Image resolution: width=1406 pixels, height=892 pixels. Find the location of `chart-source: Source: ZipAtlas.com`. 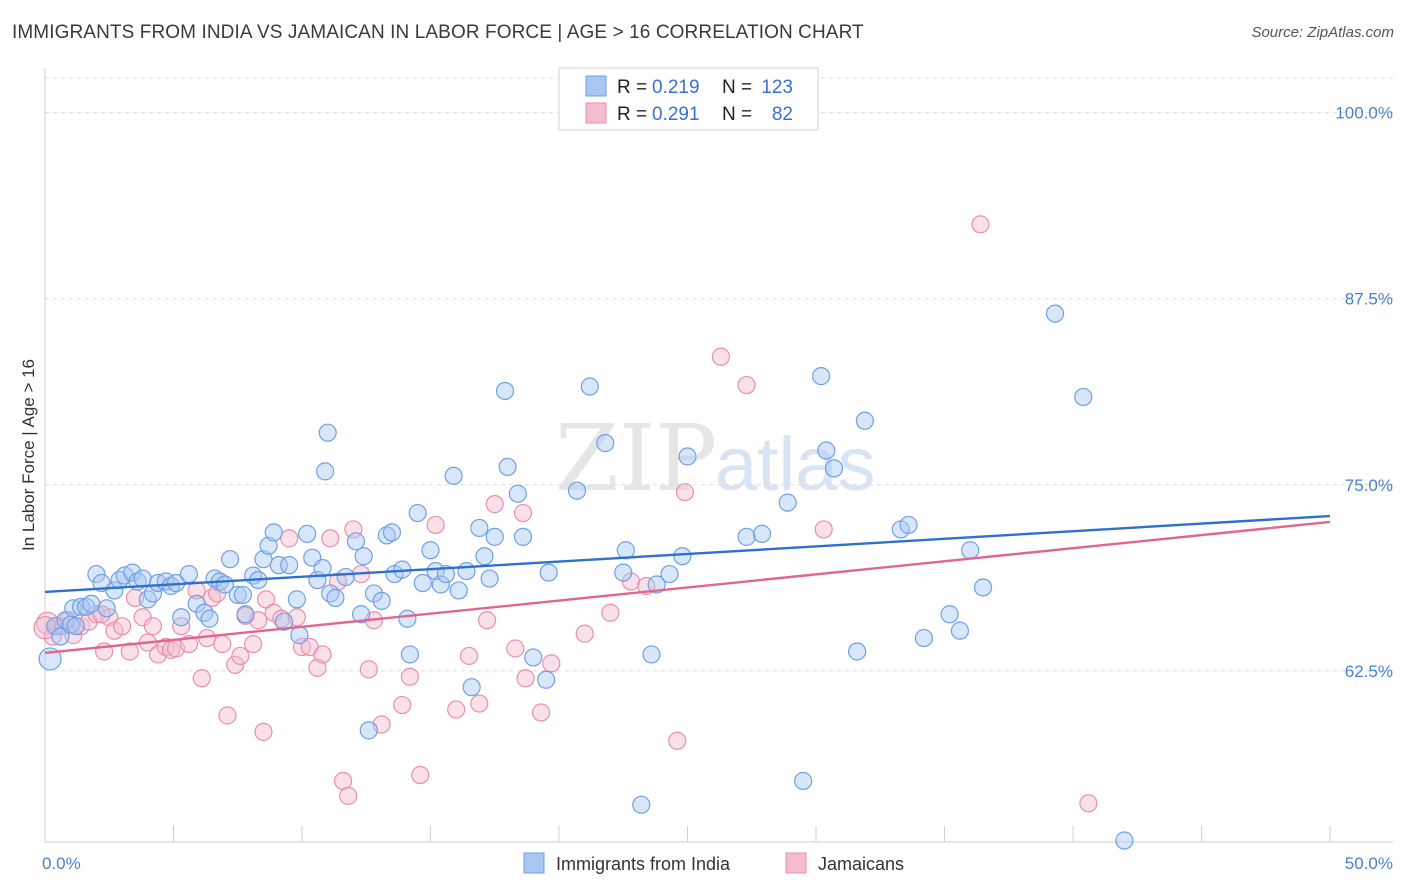

chart-source: Source: ZipAtlas.com is located at coordinates (1322, 32).